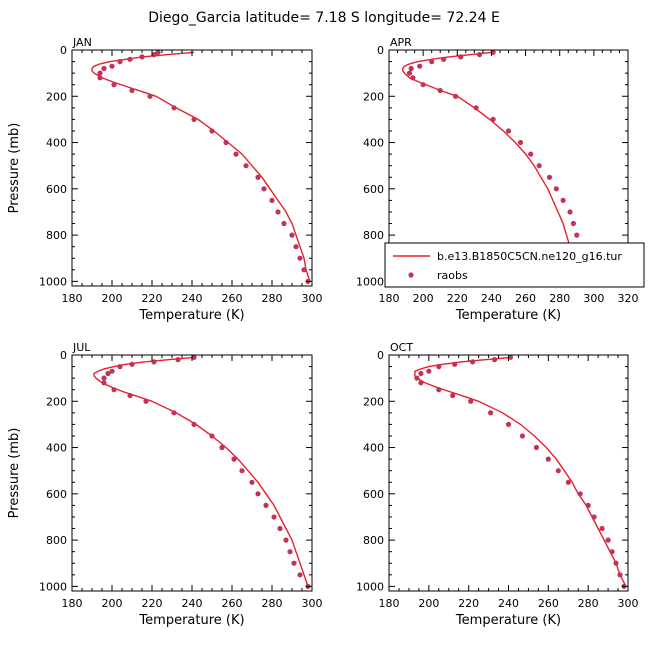 The height and width of the screenshot is (648, 648). Describe the element at coordinates (401, 42) in the screenshot. I see `panel-month-label: APR` at that location.